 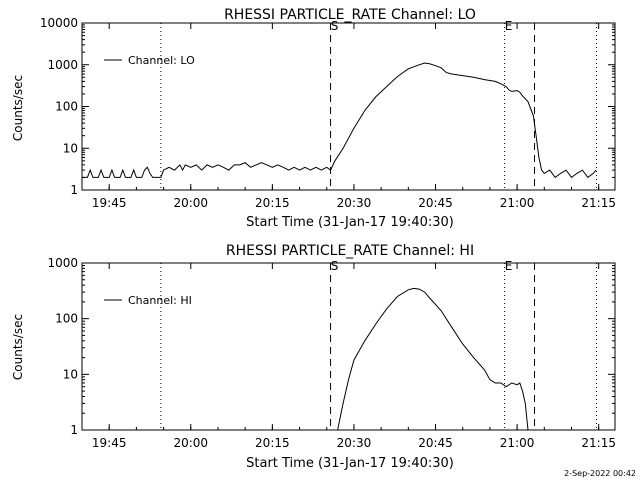 I want to click on legend-label: Channel: HI, so click(x=160, y=300).